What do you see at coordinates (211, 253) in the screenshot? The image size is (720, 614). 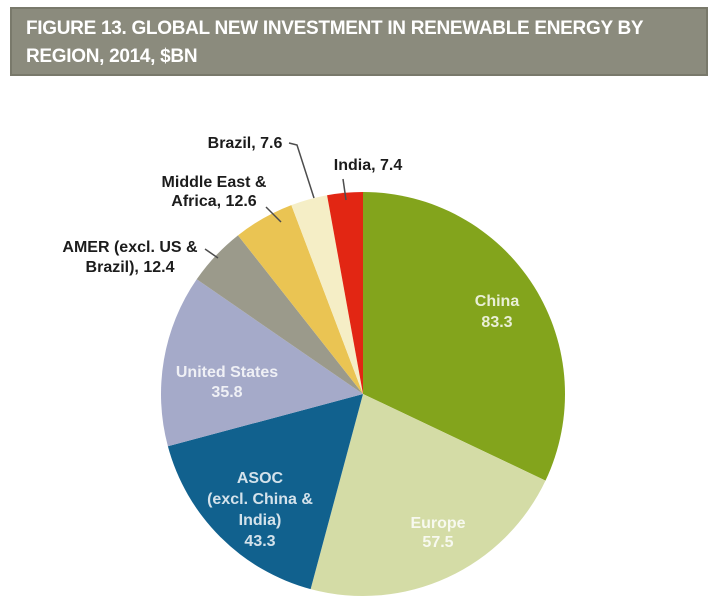 I see `leader-line-amer-excl-us-brazil` at bounding box center [211, 253].